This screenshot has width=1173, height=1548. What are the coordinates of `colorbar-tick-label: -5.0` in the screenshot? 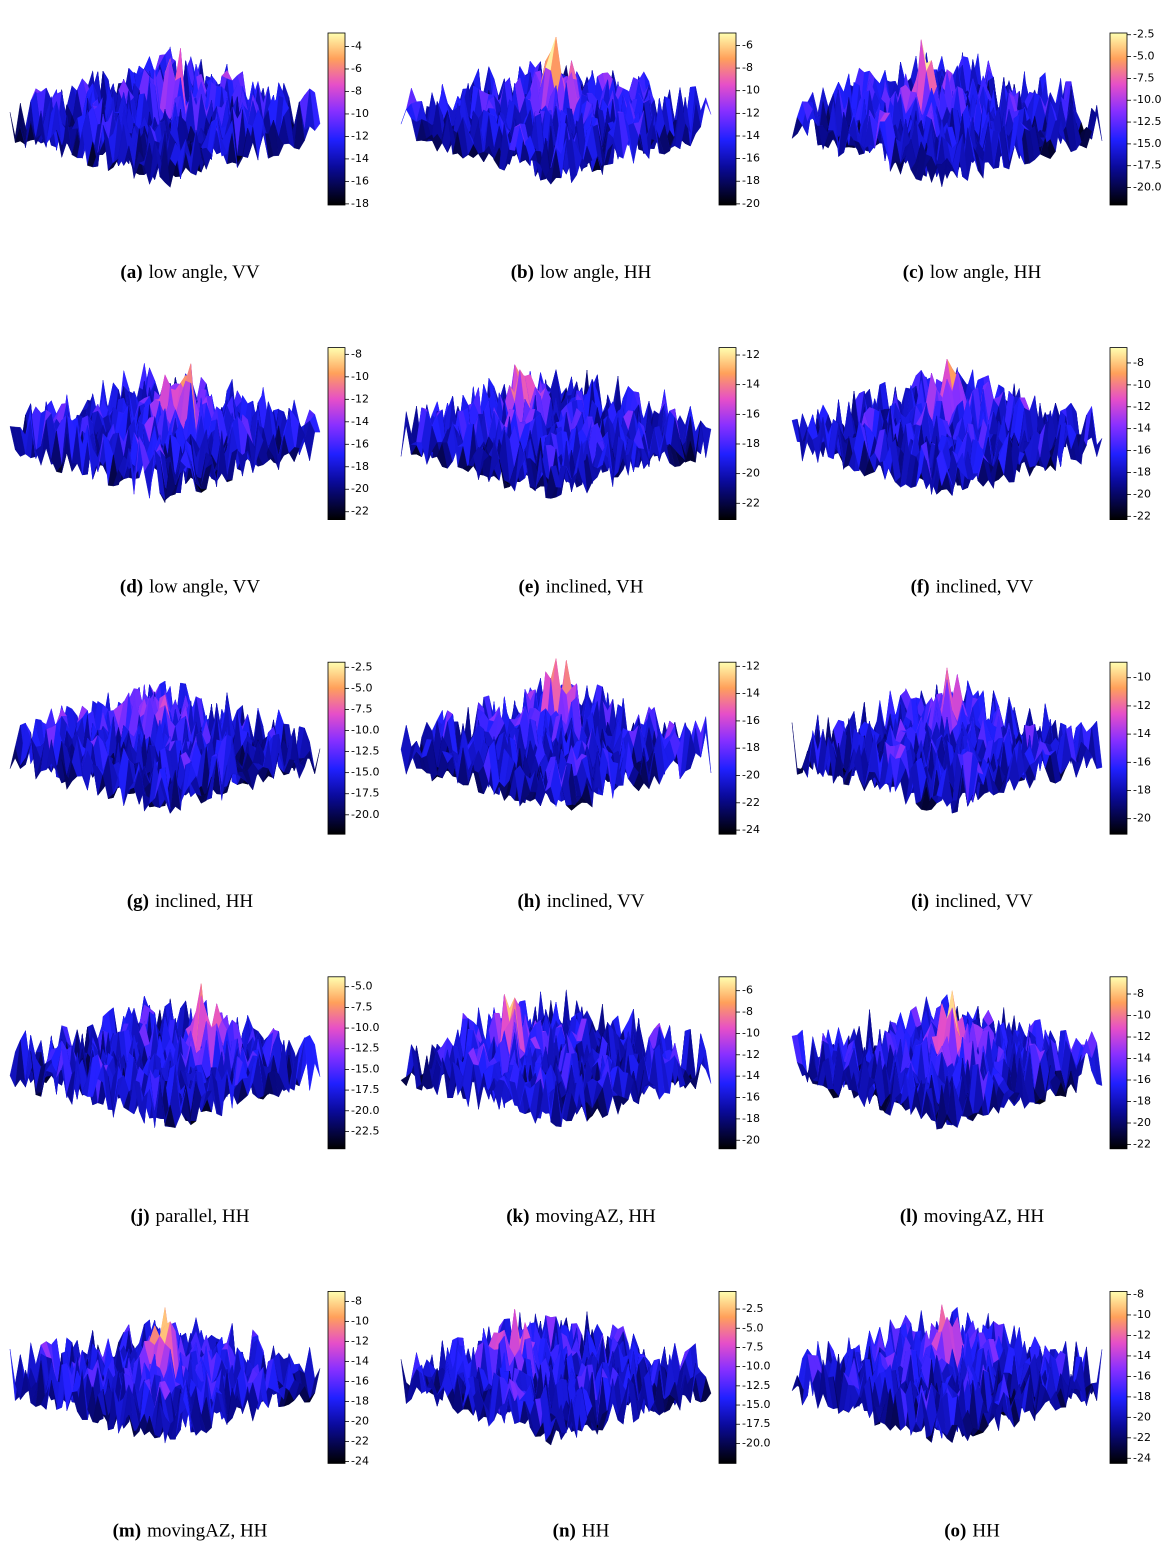 It's located at (1143, 56).